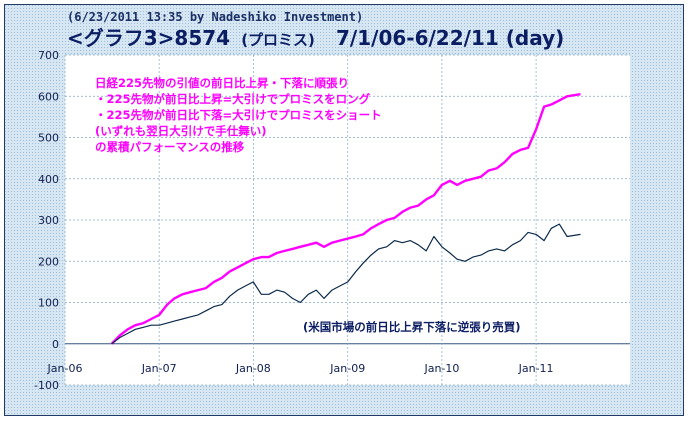 This screenshot has width=690, height=422. Describe the element at coordinates (450, 38) in the screenshot. I see `title-range: 7/1/06-6/22/11 (day)` at that location.